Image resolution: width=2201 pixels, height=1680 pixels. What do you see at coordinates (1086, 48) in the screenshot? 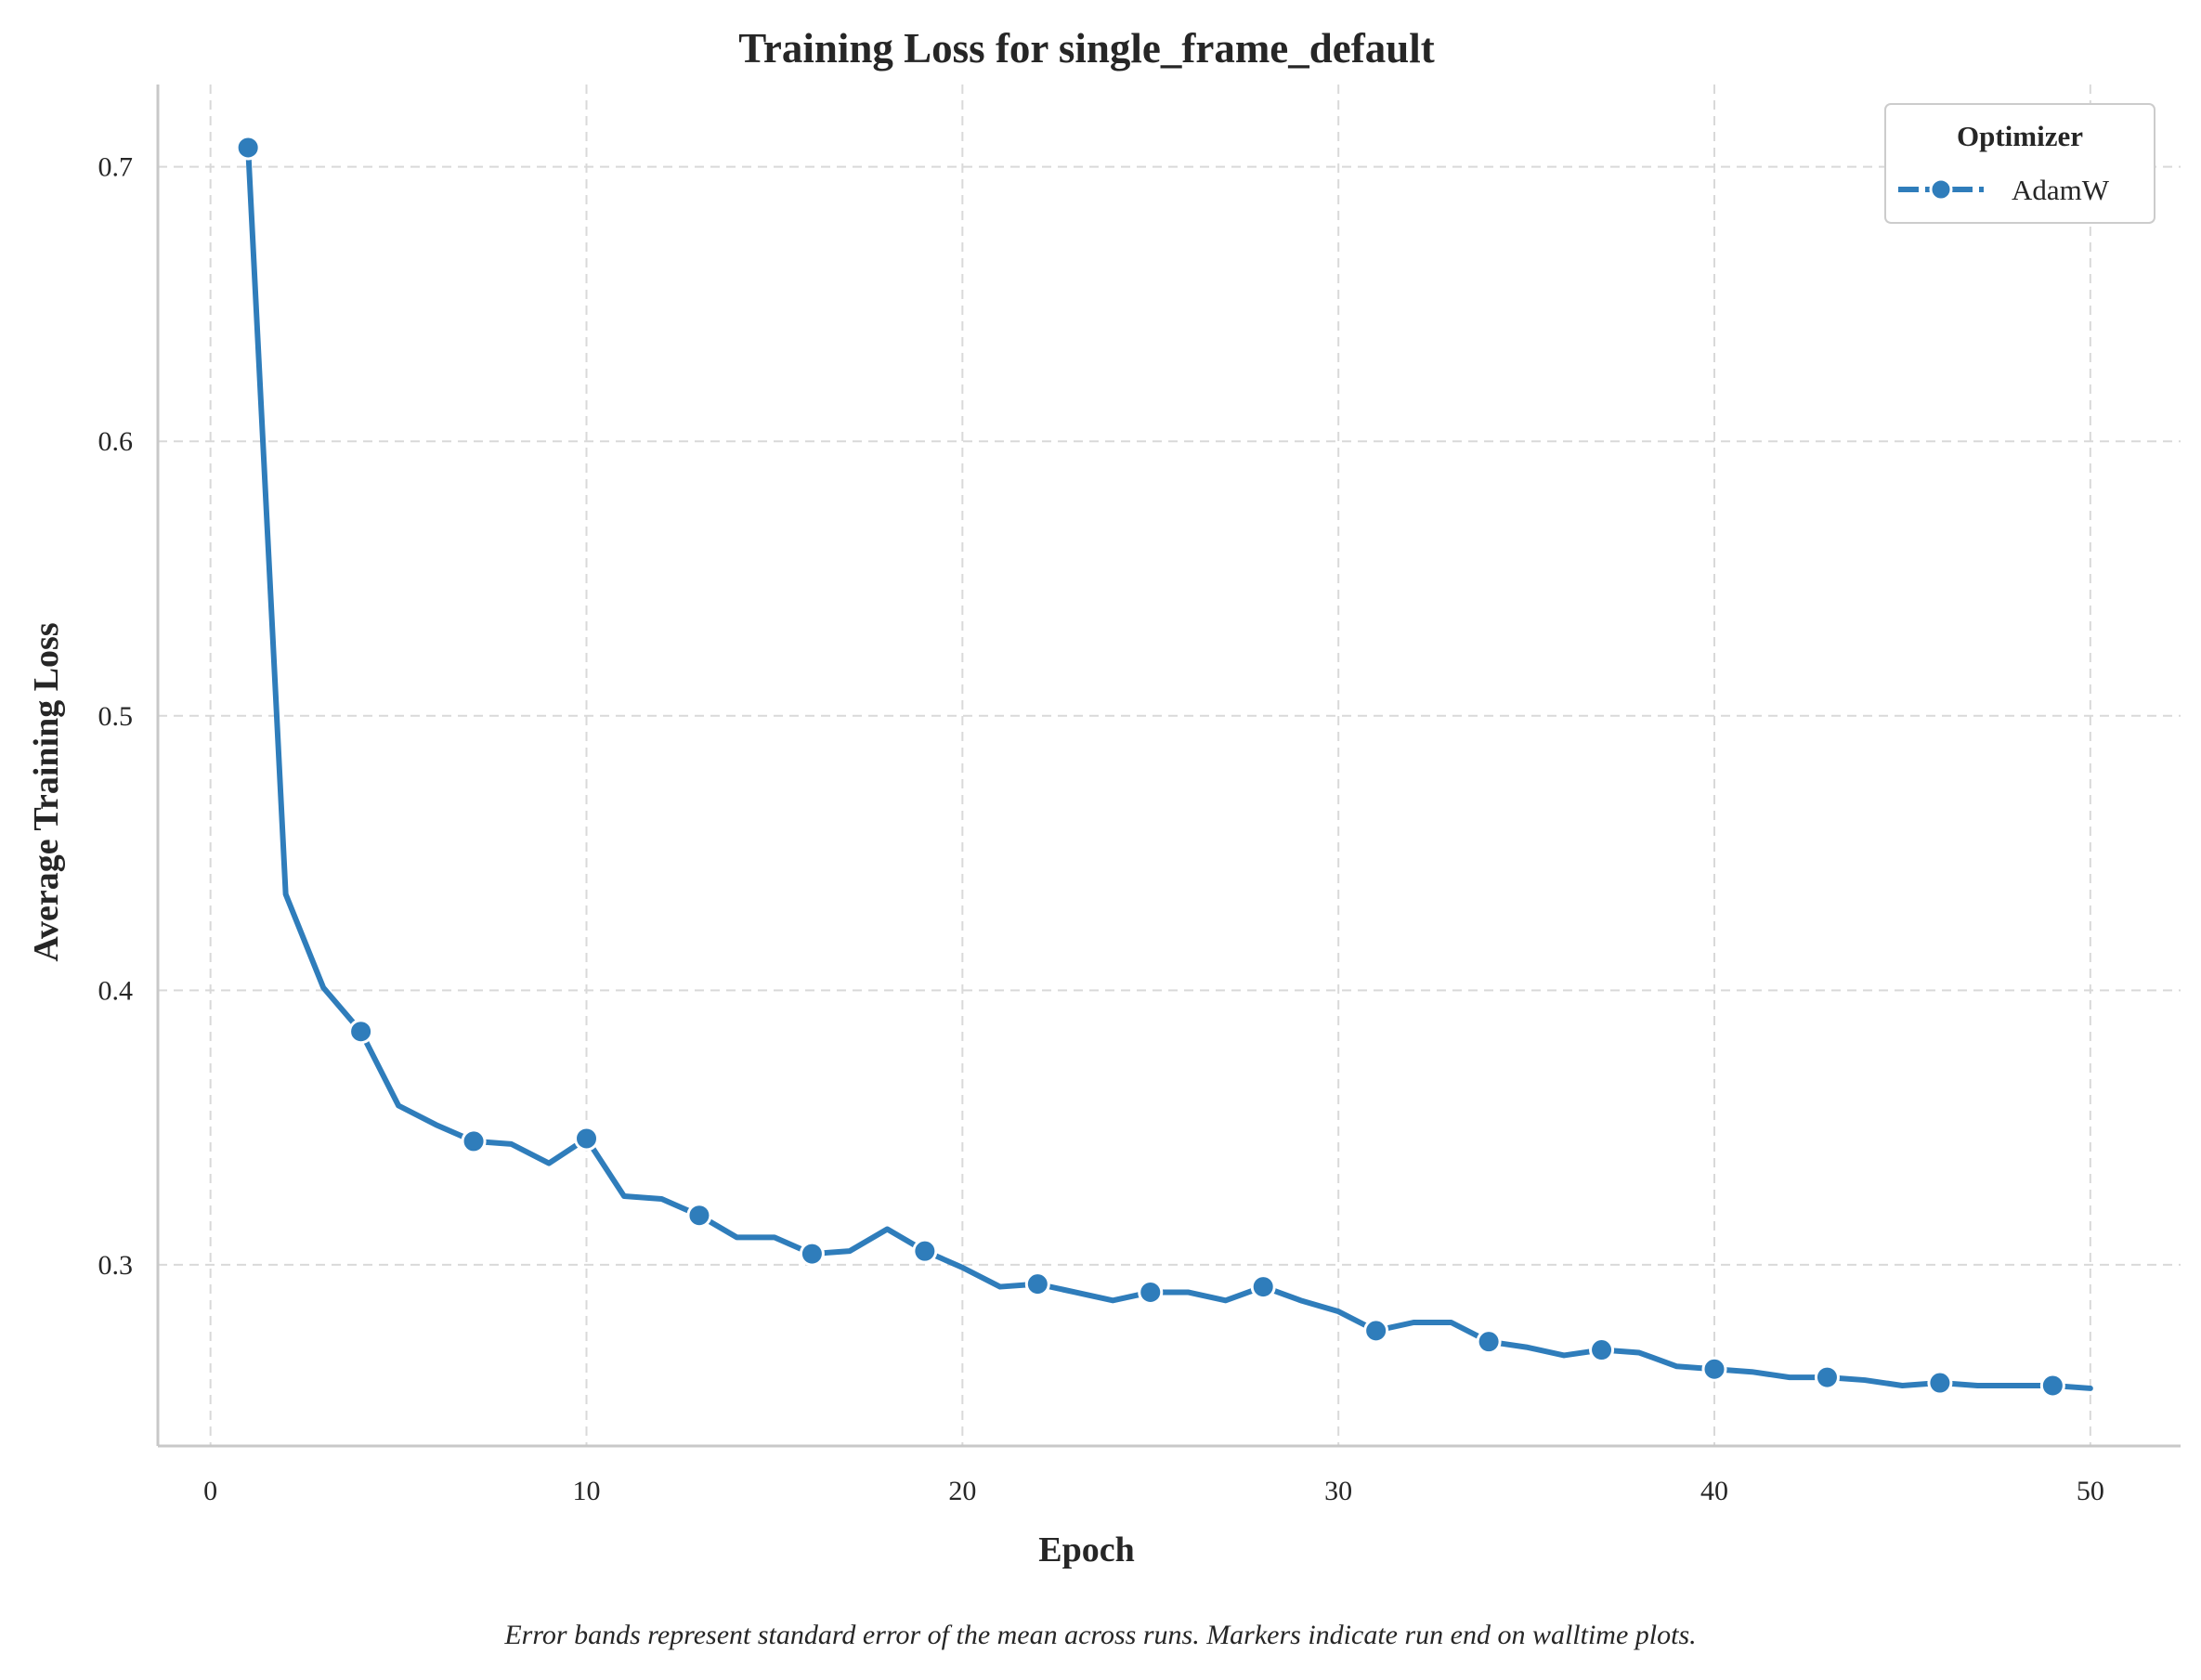
I see `chart-title: Training Loss for single_frame_default` at bounding box center [1086, 48].